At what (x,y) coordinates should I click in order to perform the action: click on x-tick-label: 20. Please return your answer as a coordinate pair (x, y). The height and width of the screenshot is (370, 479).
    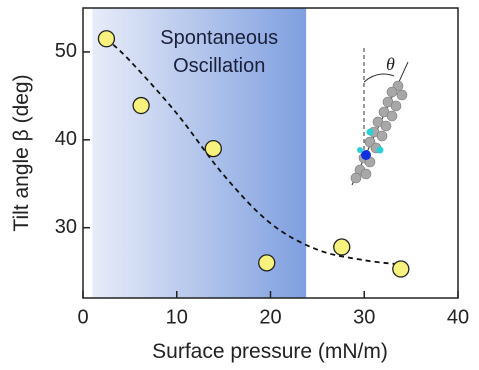
    Looking at the image, I should click on (270, 317).